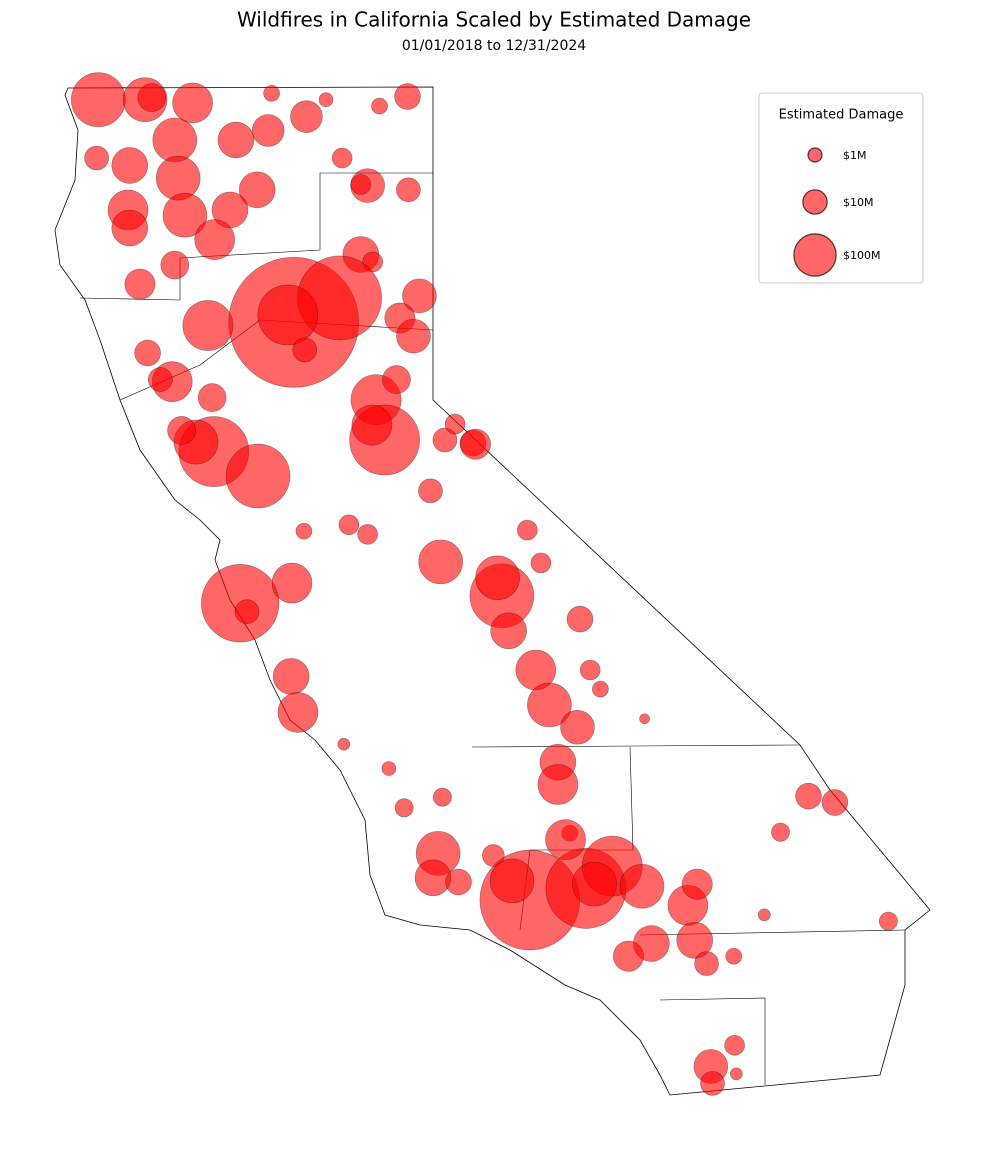 The width and height of the screenshot is (989, 1159). Describe the element at coordinates (855, 155) in the screenshot. I see `legend-label: $1M` at that location.